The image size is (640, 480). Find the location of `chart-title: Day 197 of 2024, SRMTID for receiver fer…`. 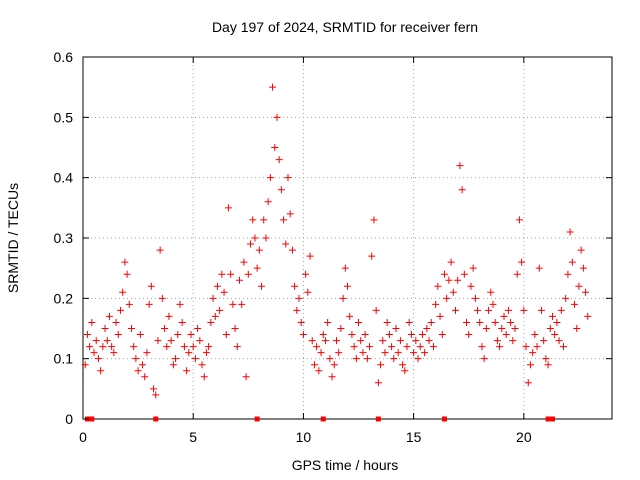

chart-title: Day 197 of 2024, SRMTID for receiver fer… is located at coordinates (345, 27).